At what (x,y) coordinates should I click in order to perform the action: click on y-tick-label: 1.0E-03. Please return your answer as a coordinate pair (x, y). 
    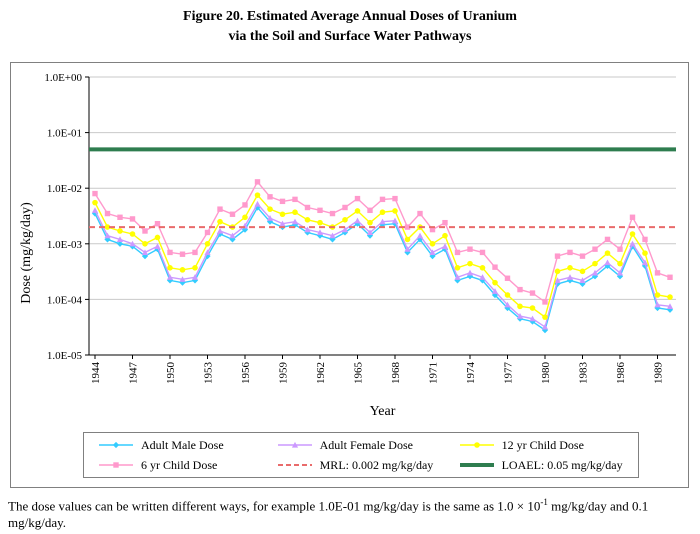
    Looking at the image, I should click on (65, 245).